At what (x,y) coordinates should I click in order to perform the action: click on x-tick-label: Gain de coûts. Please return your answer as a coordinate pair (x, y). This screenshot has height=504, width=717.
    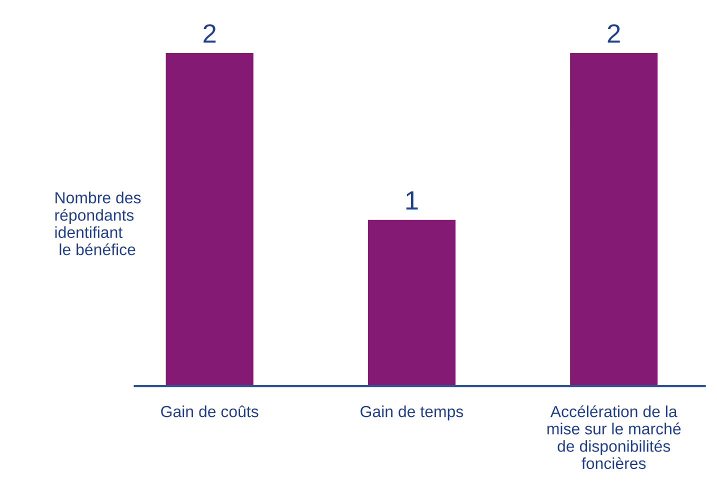
    Looking at the image, I should click on (209, 411).